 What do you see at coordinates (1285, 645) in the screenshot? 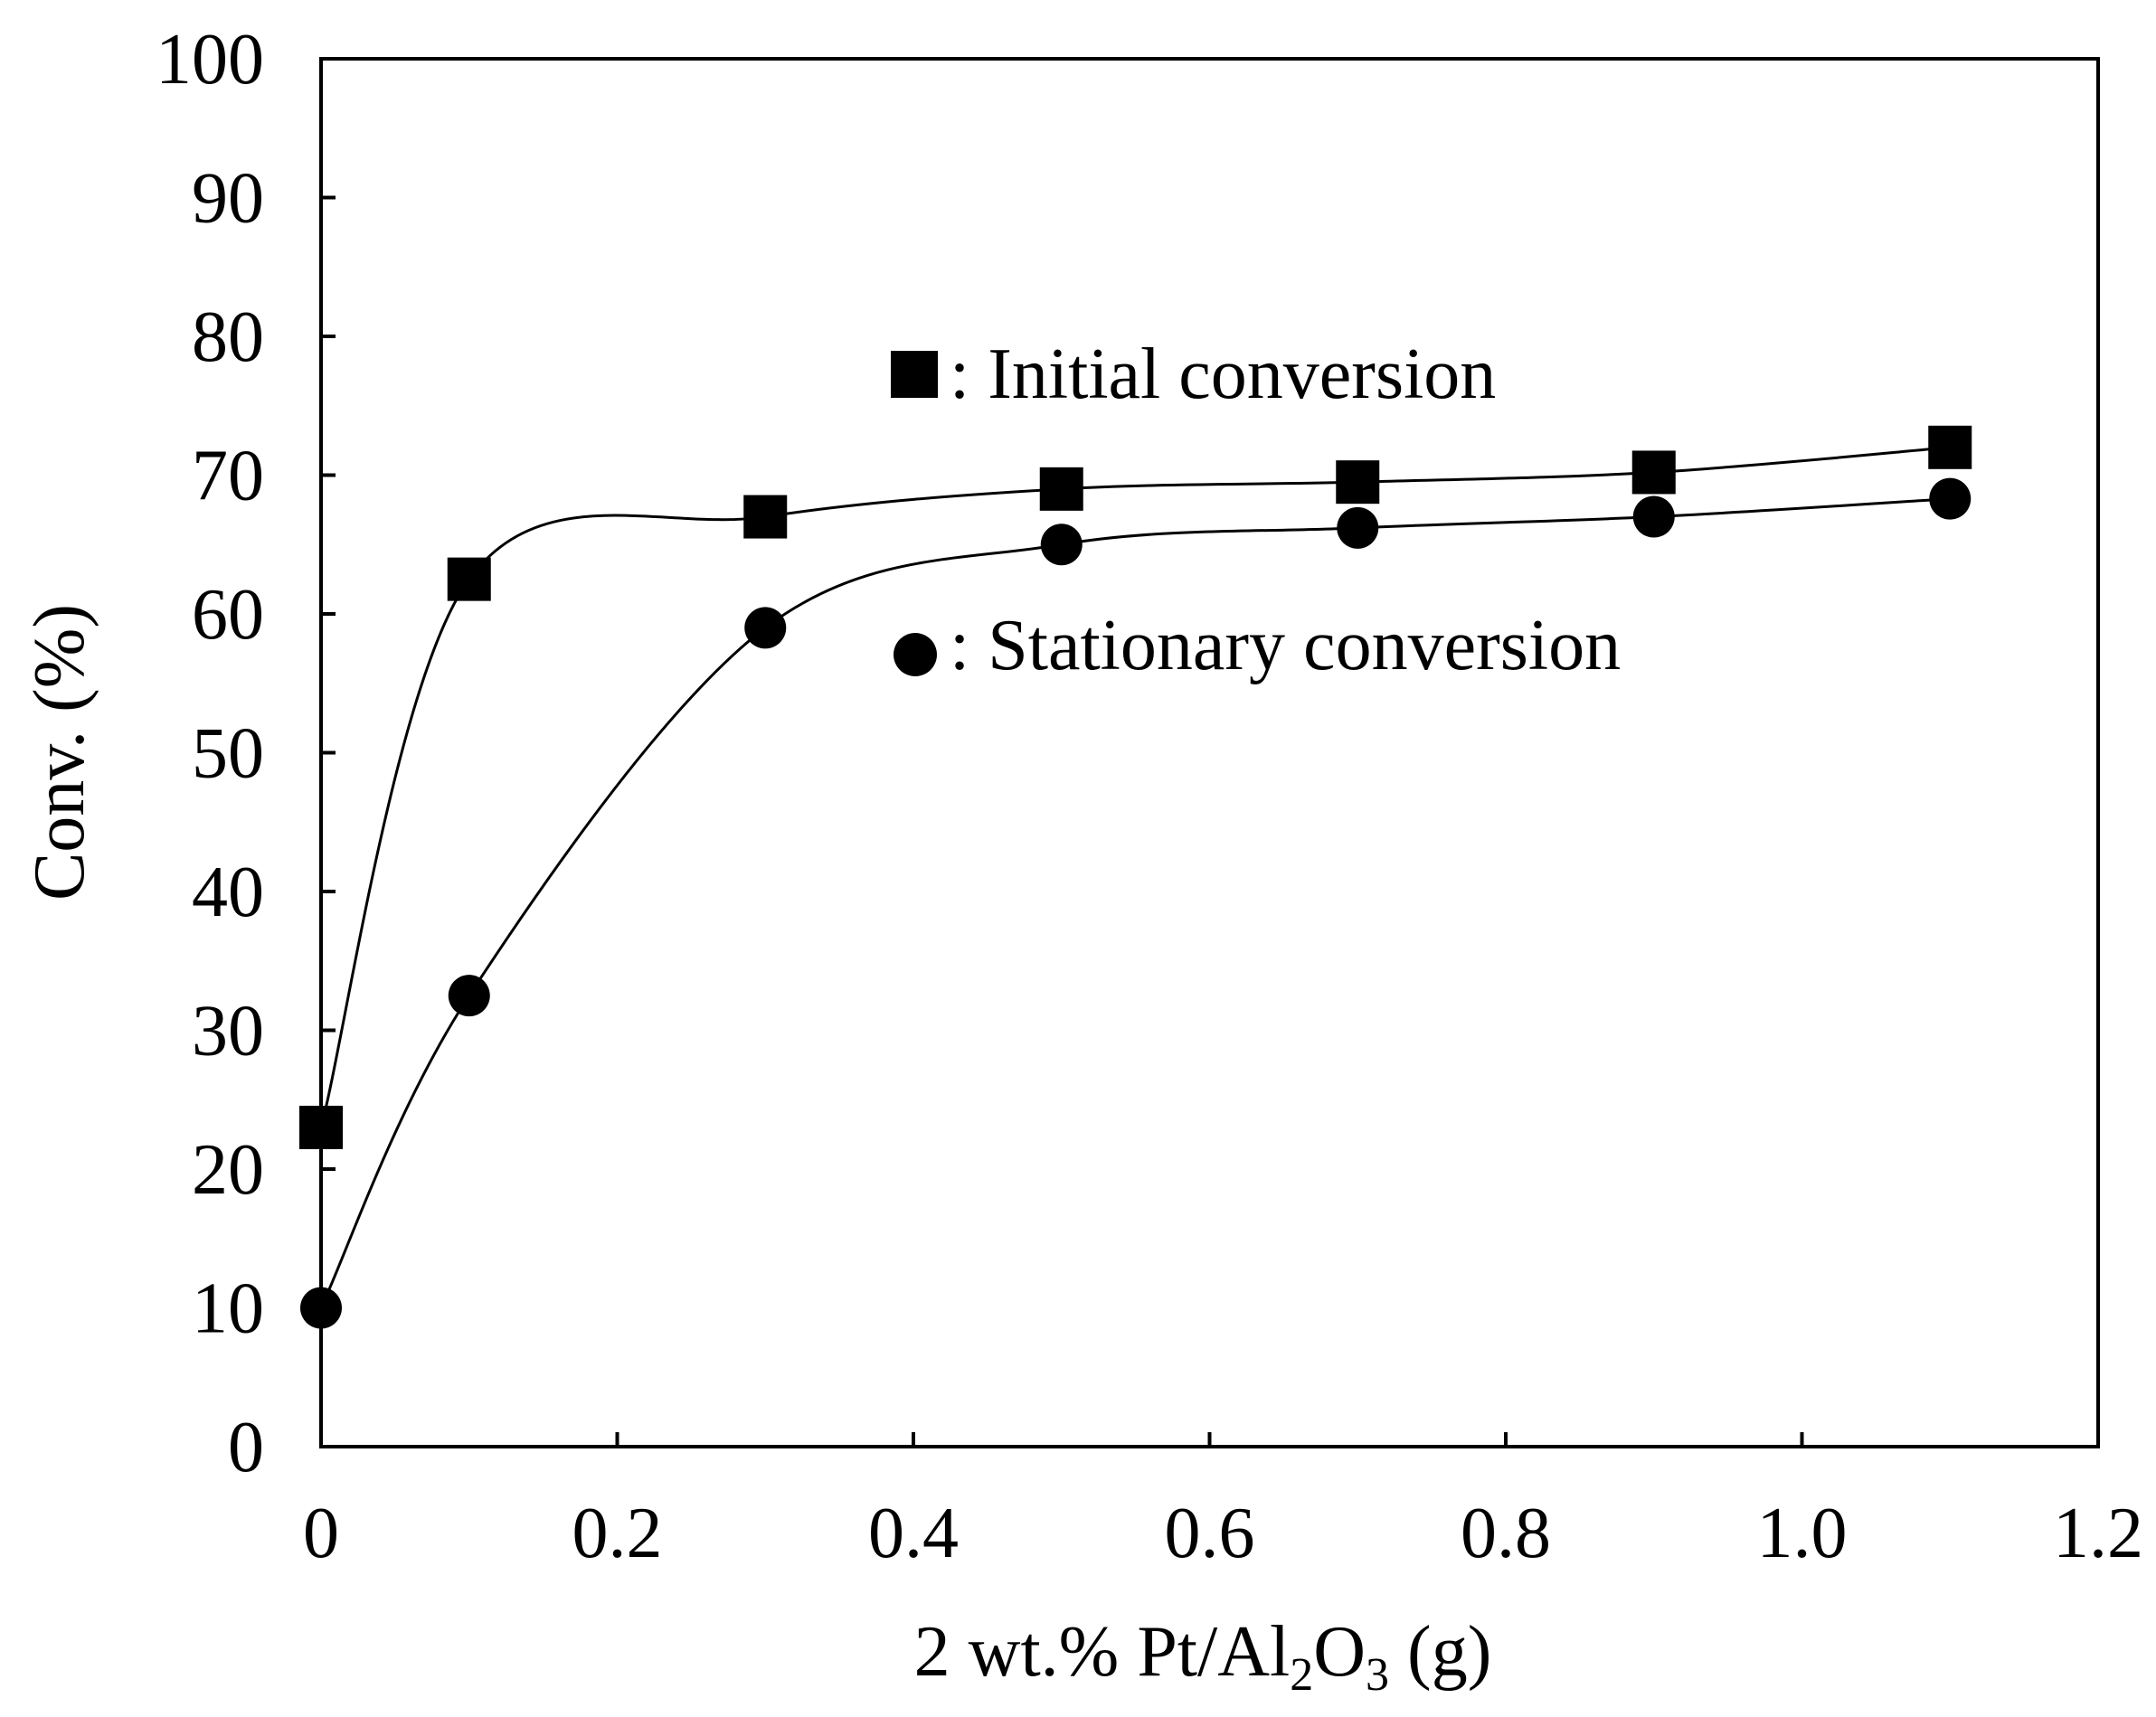
I see `legend-label-stationary: : Stationary conversion` at bounding box center [1285, 645].